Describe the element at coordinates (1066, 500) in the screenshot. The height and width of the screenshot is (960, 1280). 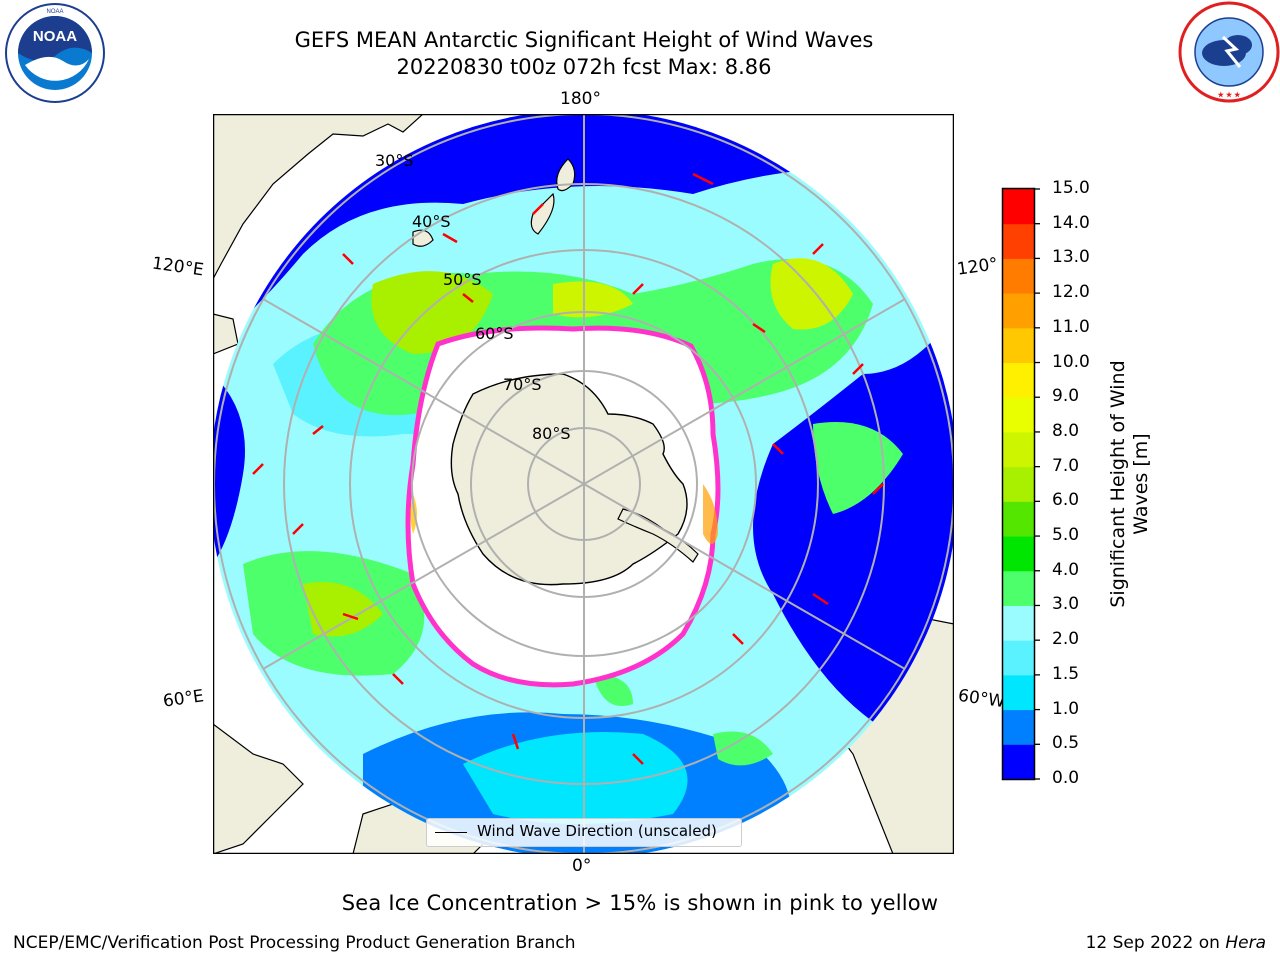
I see `colorbar-tick-label: 6.0` at that location.